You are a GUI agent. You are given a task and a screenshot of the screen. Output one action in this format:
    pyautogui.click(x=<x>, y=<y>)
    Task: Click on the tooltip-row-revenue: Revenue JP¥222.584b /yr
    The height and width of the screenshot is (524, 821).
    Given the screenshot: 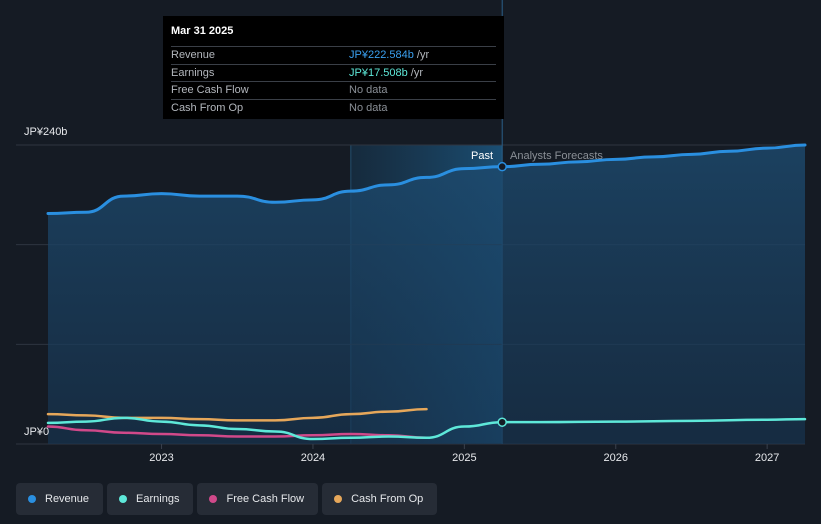 What is the action you would take?
    pyautogui.click(x=333, y=55)
    